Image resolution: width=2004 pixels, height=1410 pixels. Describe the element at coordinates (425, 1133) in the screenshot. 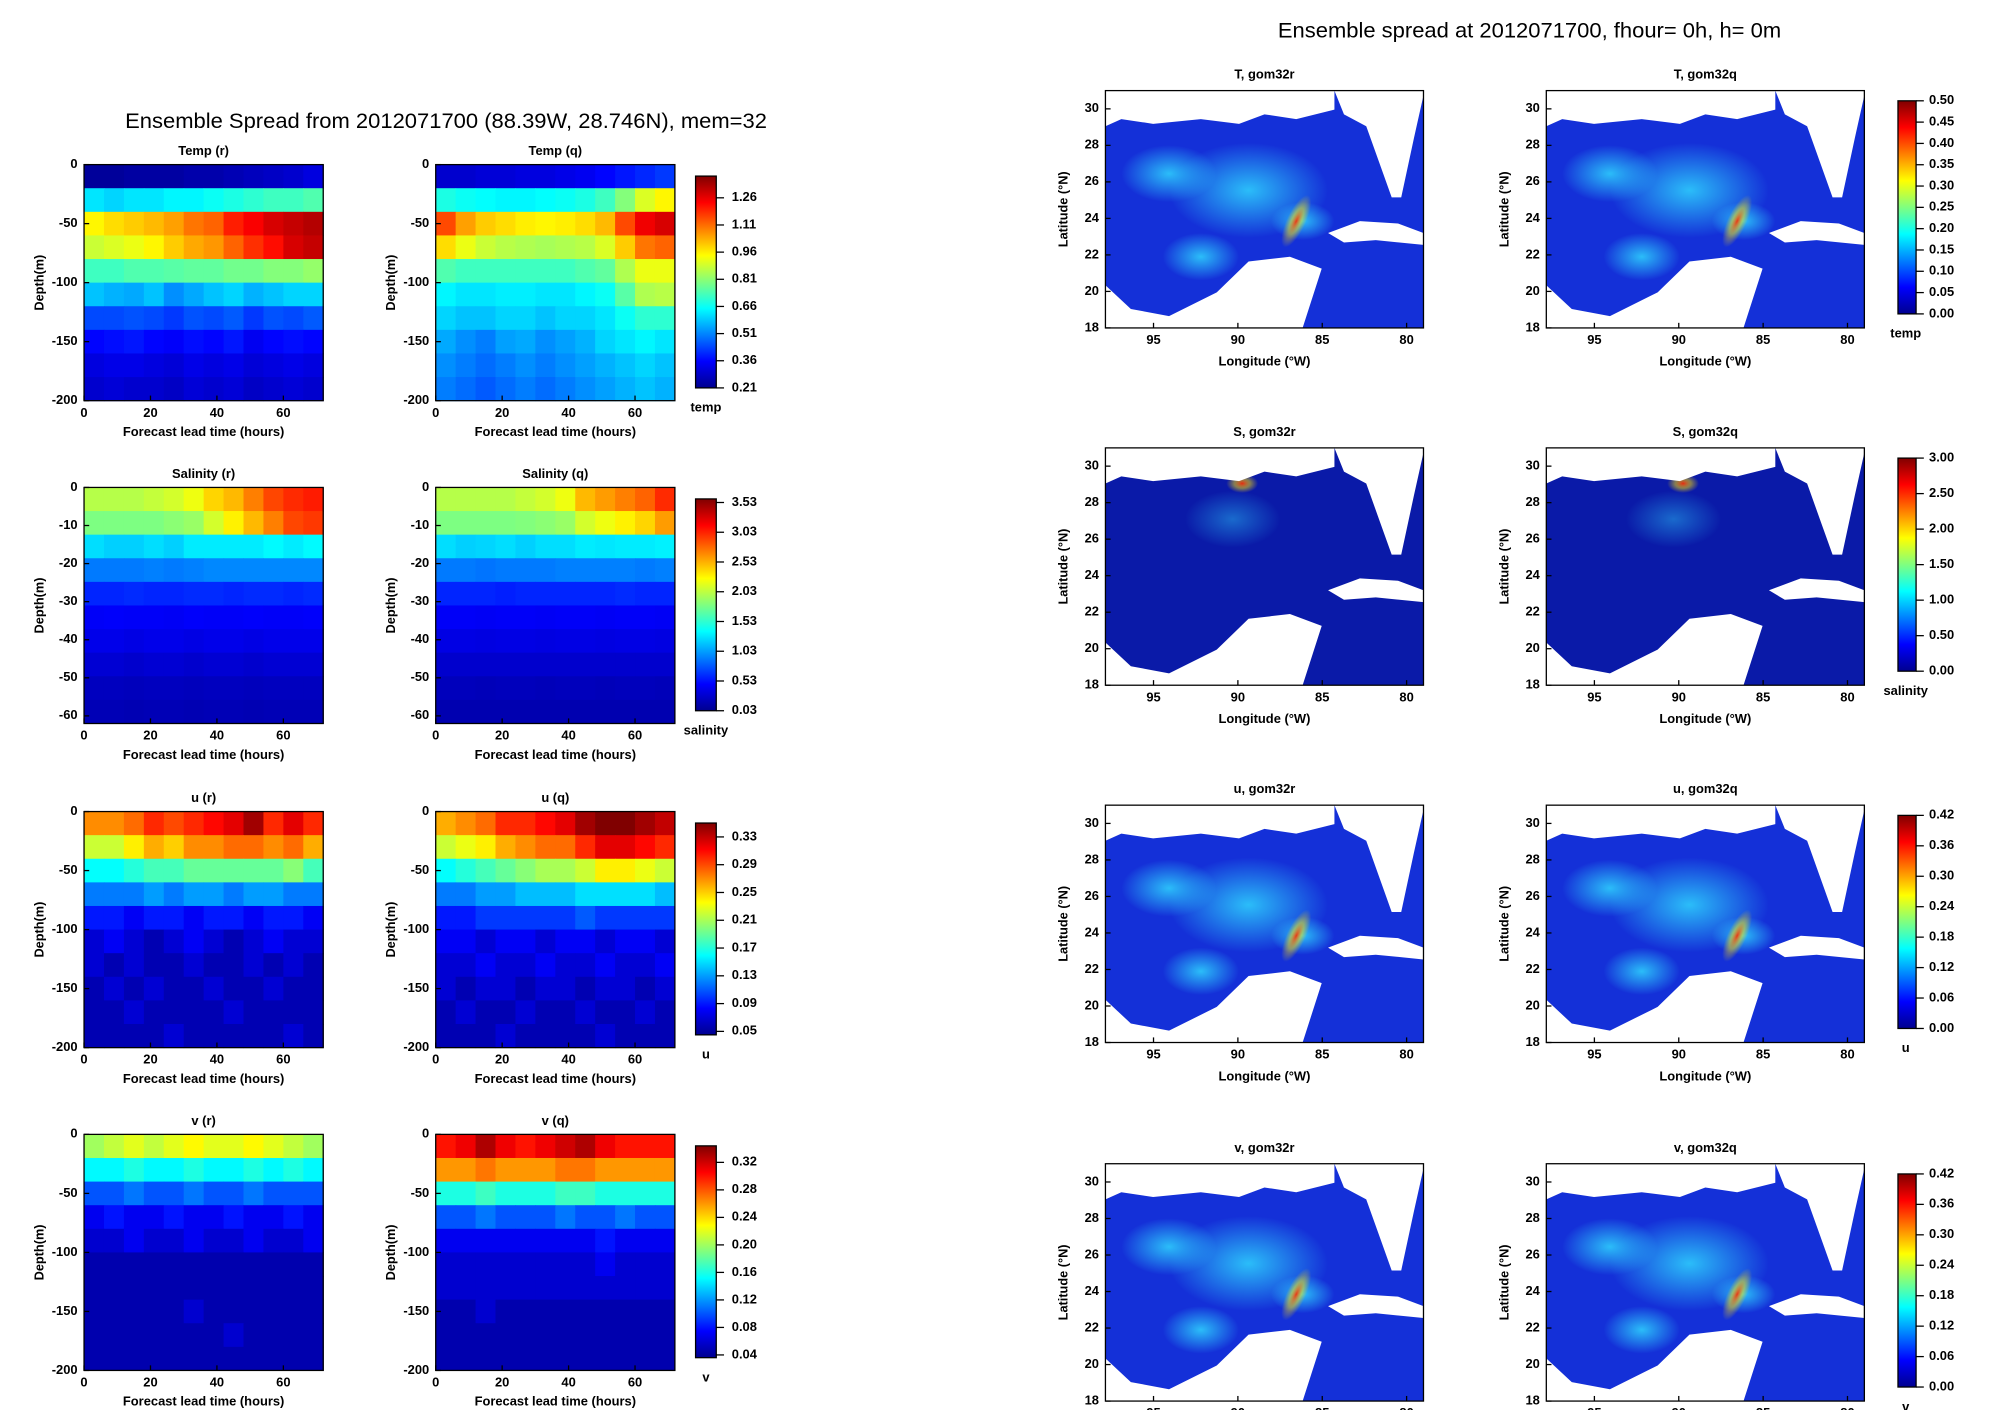

I see `y-tick-label: 0` at that location.